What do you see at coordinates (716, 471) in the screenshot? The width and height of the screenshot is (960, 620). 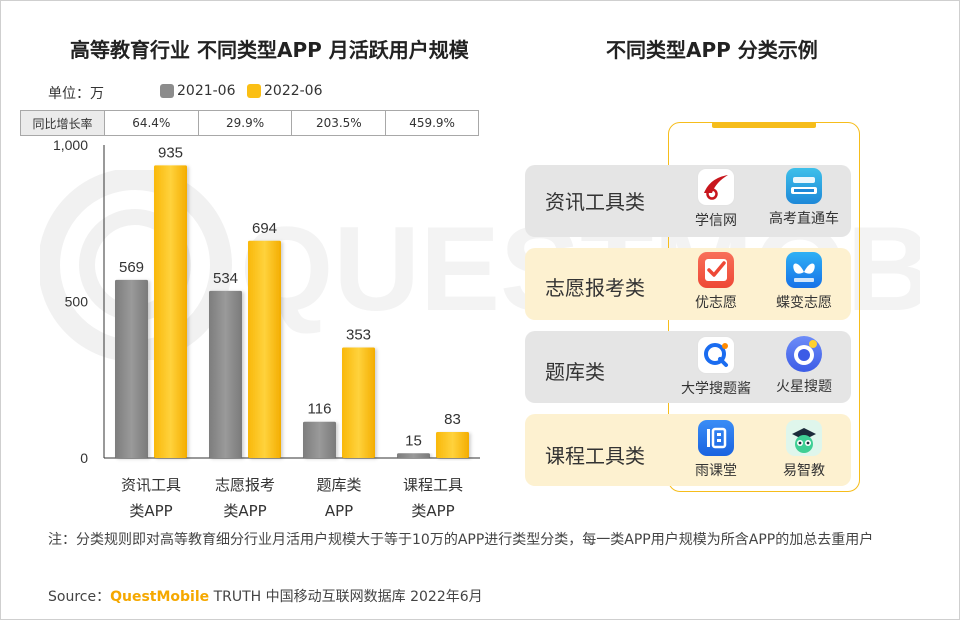 I see `app-name: 雨课堂` at bounding box center [716, 471].